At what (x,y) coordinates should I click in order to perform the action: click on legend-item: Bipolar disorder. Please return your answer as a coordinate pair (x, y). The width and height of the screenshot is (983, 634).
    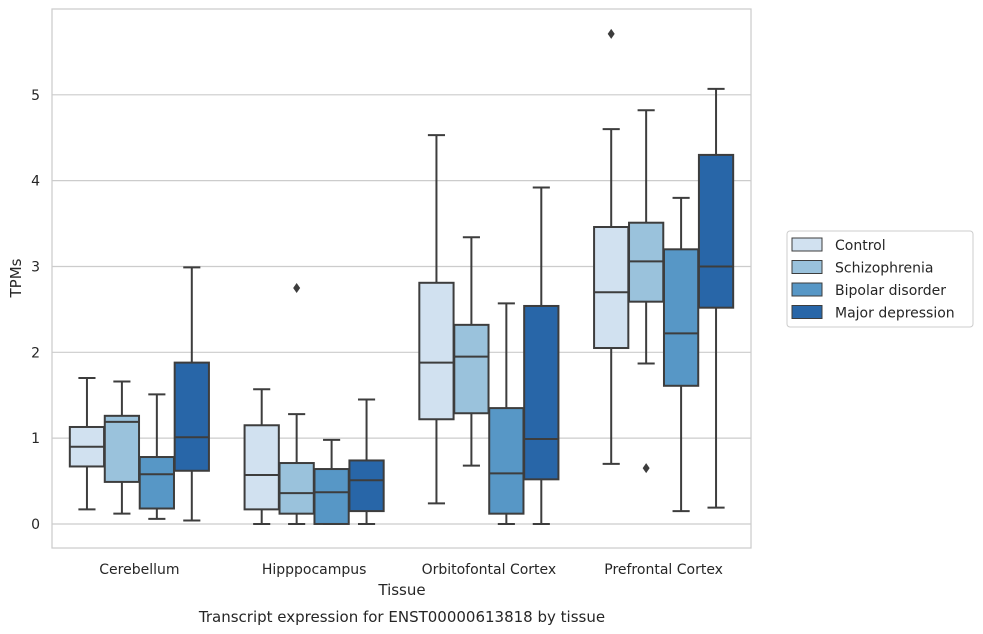
    Looking at the image, I should click on (868, 290).